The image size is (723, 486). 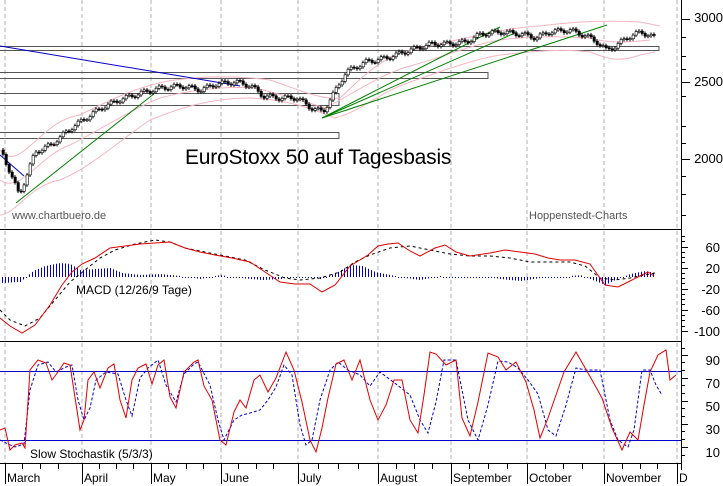 What do you see at coordinates (683, 478) in the screenshot?
I see `month-december: D` at bounding box center [683, 478].